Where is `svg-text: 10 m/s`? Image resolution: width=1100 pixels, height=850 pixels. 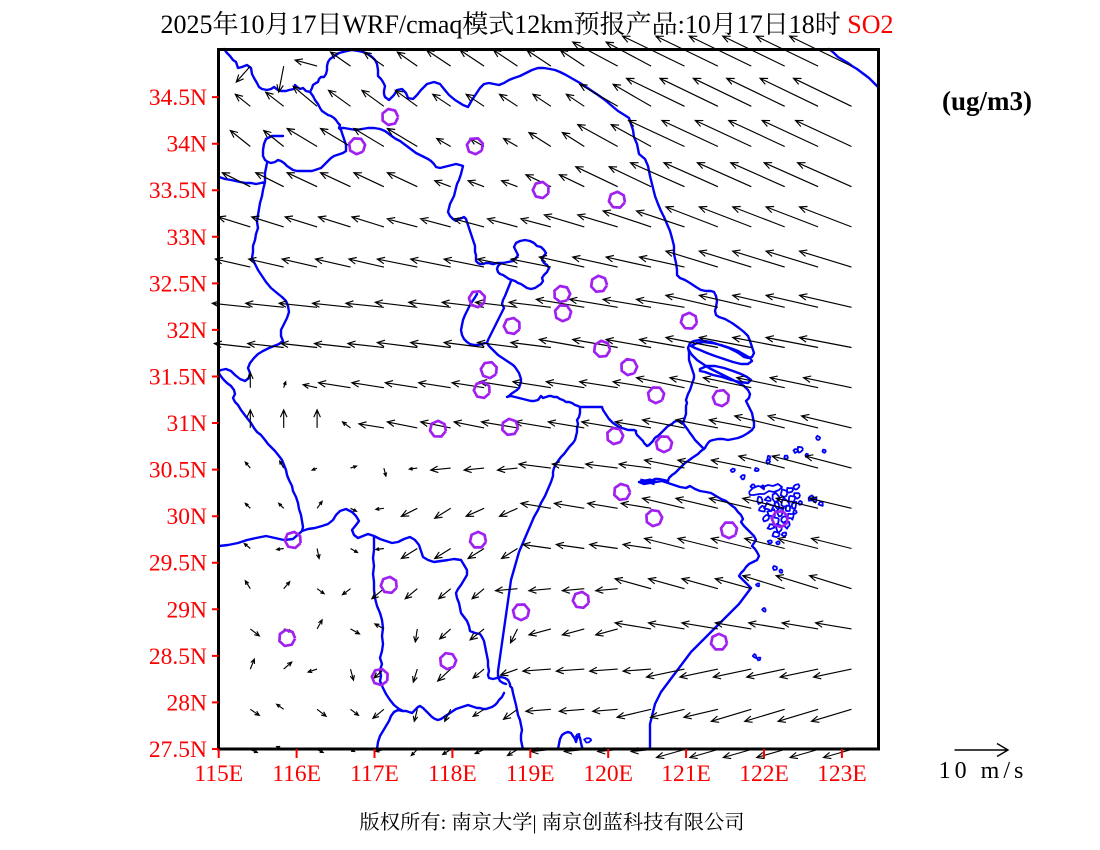
svg-text: 10 m/s is located at coordinates (983, 771).